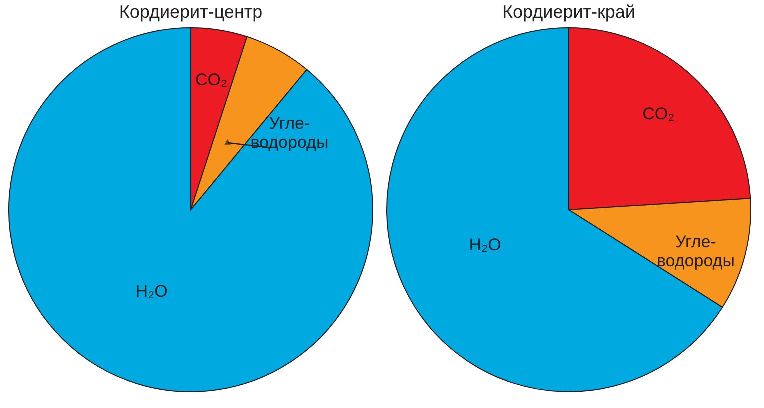  Describe the element at coordinates (569, 12) in the screenshot. I see `chart-title: Кордиерит-край` at that location.